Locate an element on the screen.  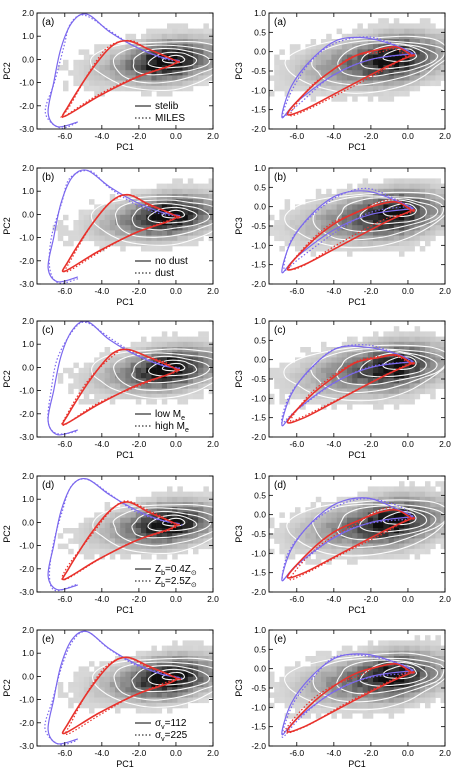
y-tick-label: -1.0 is located at coordinates (26, 700).